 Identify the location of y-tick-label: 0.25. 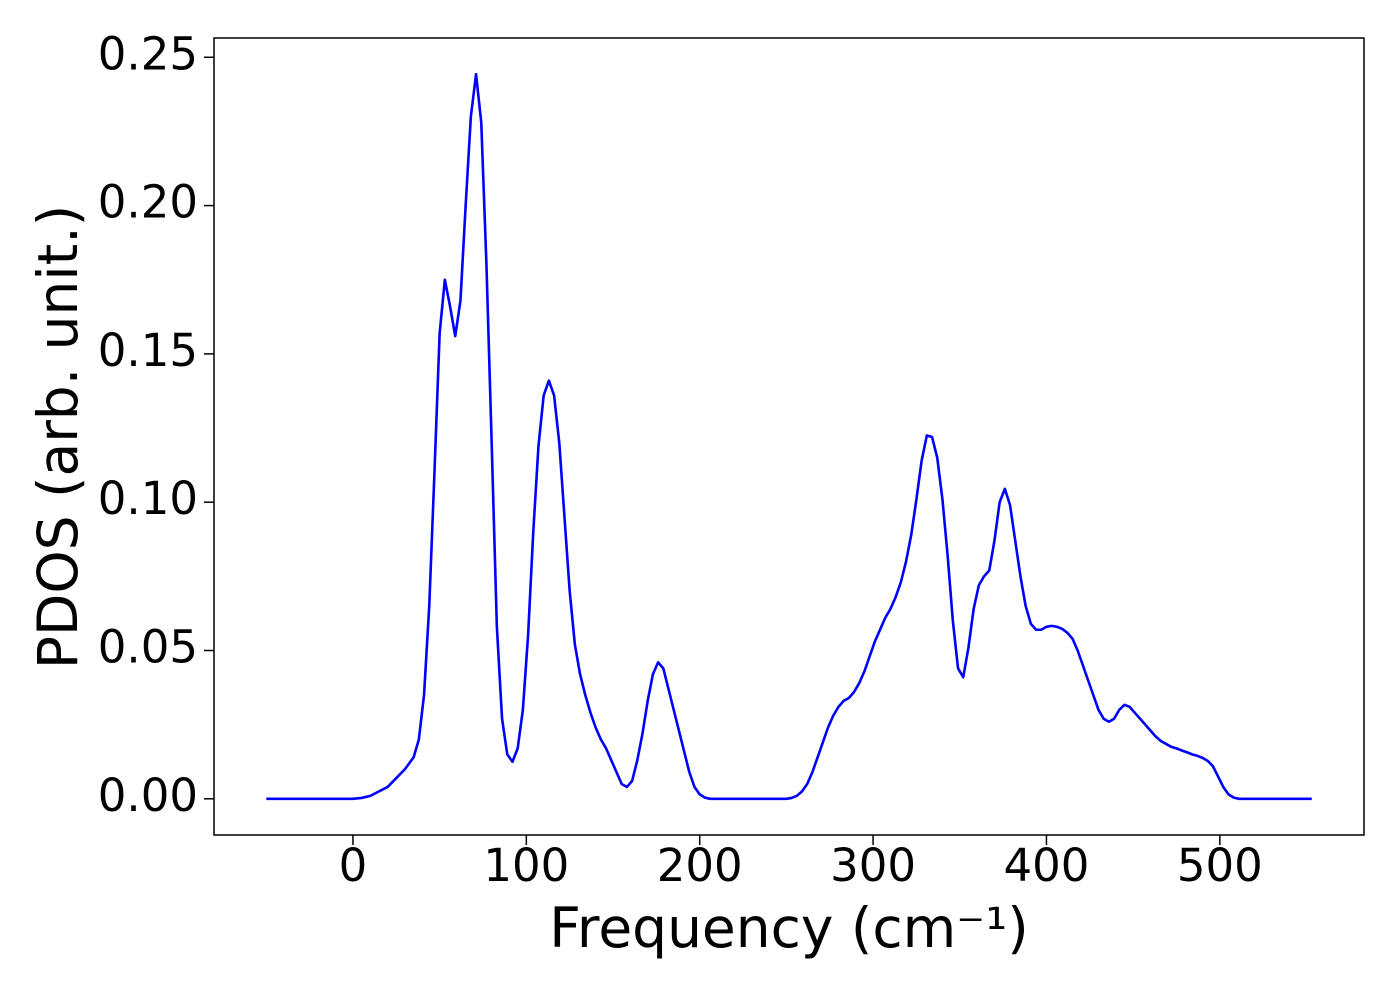
(148, 53).